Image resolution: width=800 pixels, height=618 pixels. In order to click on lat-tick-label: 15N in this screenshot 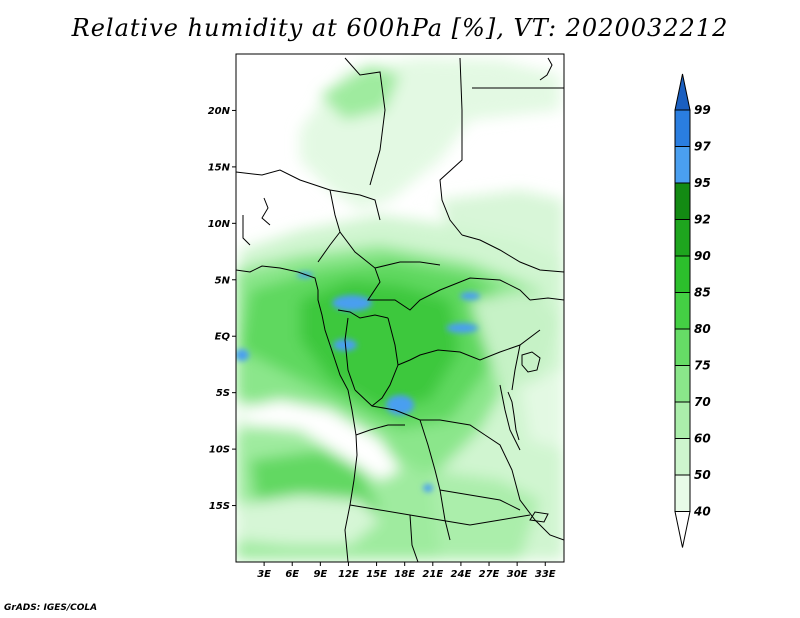, I will do `click(219, 167)`.